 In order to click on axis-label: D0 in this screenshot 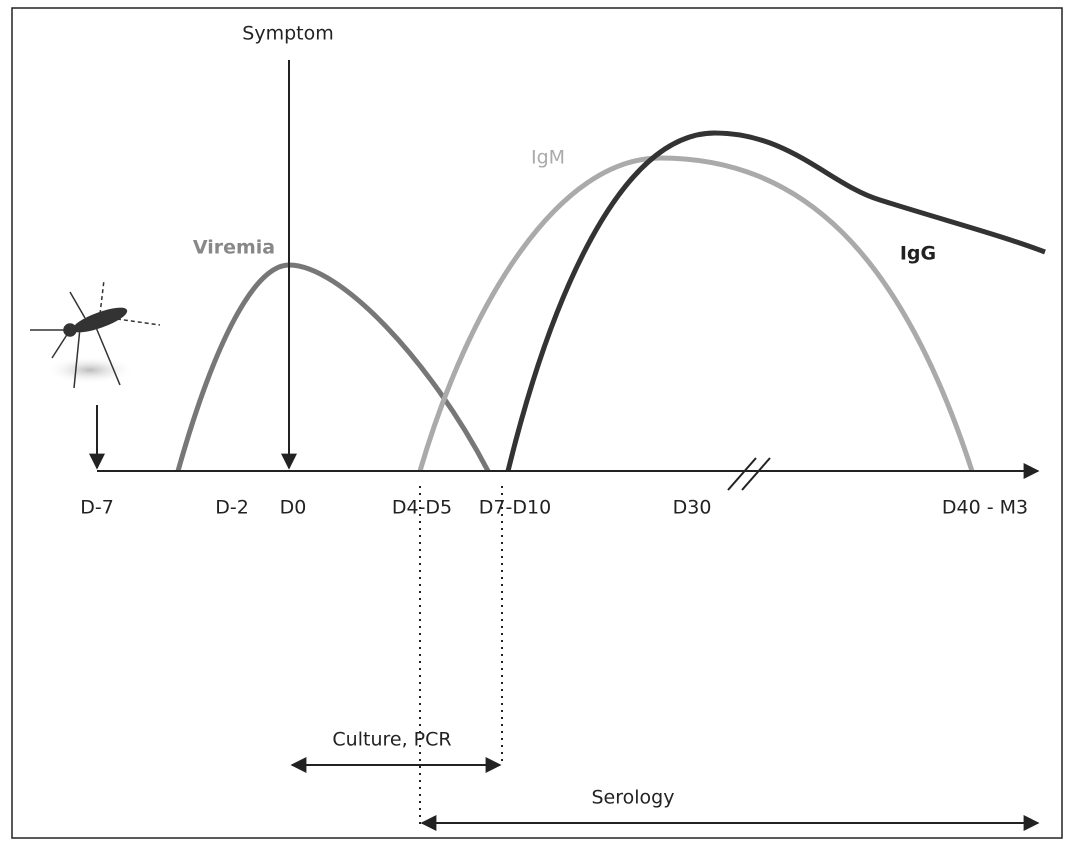, I will do `click(293, 508)`.